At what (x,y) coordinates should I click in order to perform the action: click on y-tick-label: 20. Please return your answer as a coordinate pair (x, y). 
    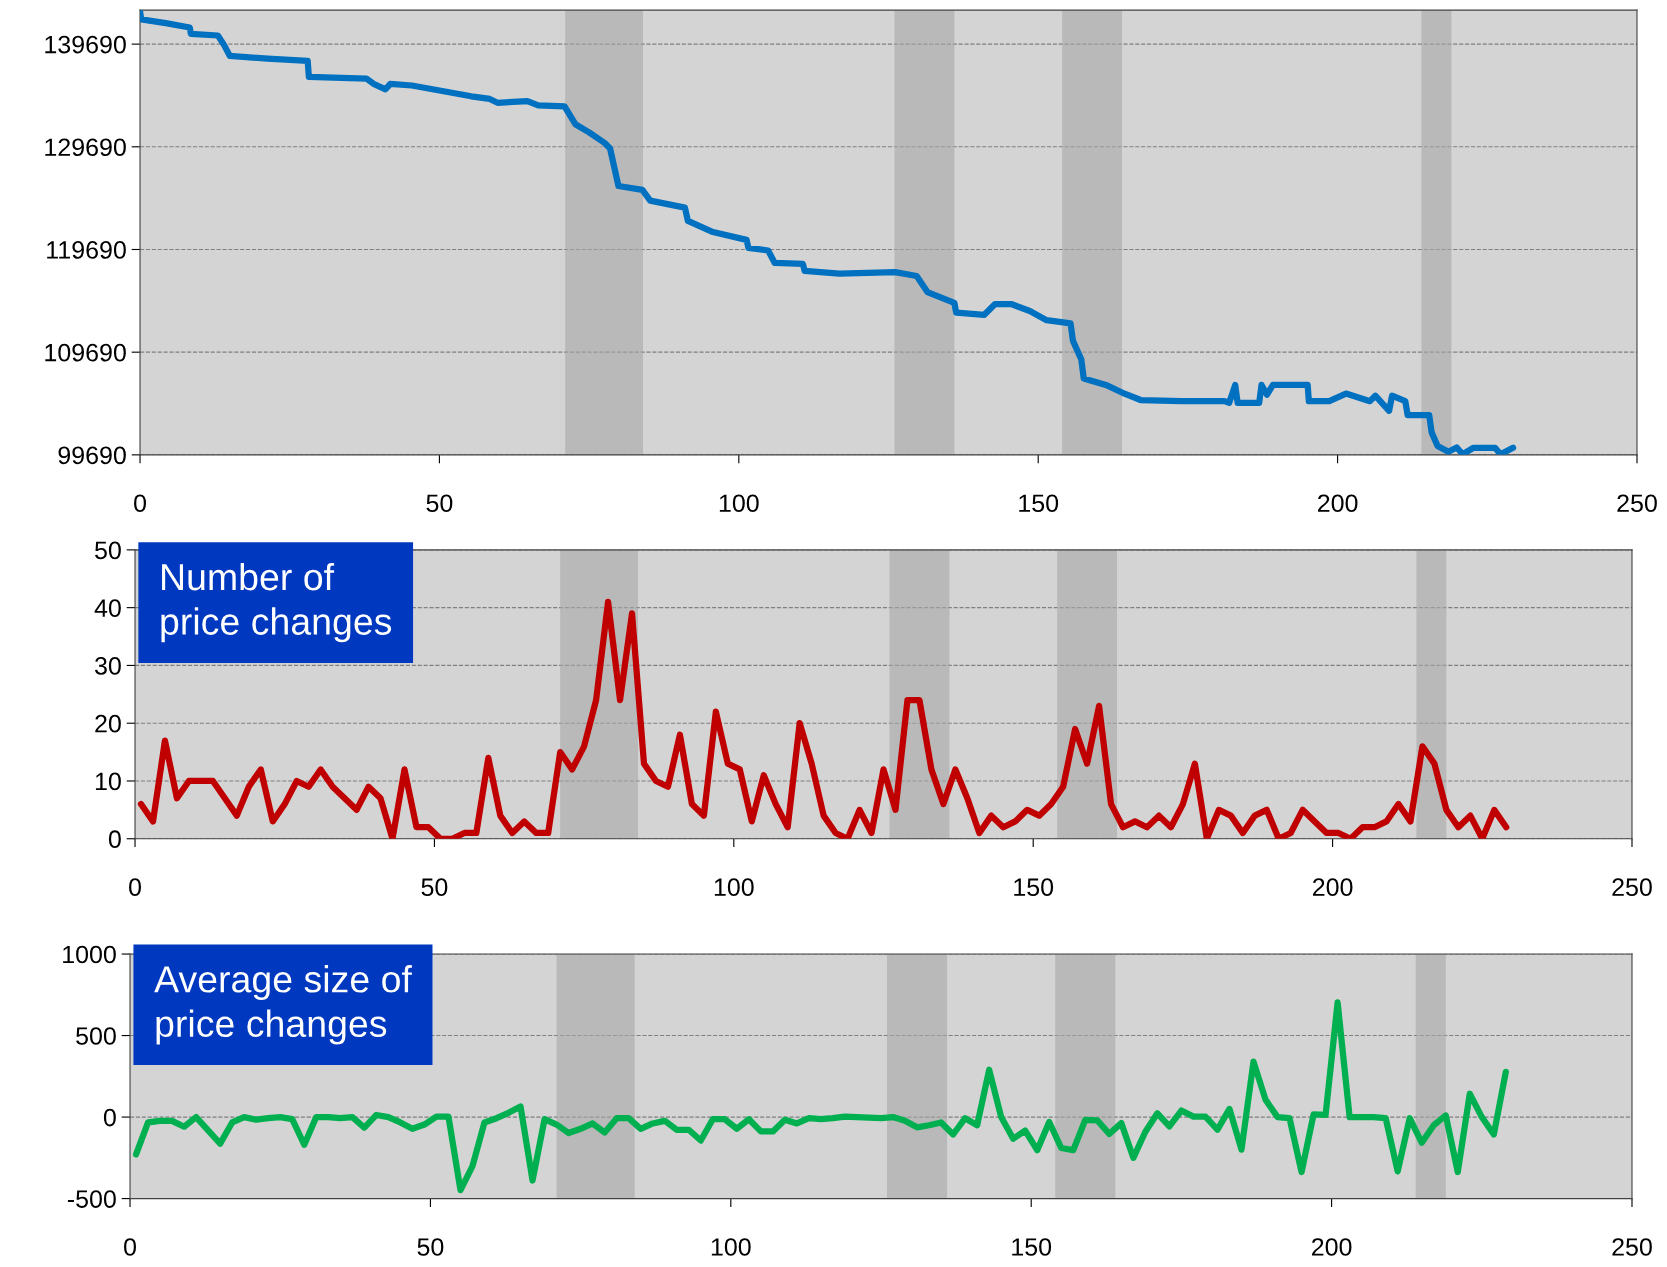
    Looking at the image, I should click on (108, 723).